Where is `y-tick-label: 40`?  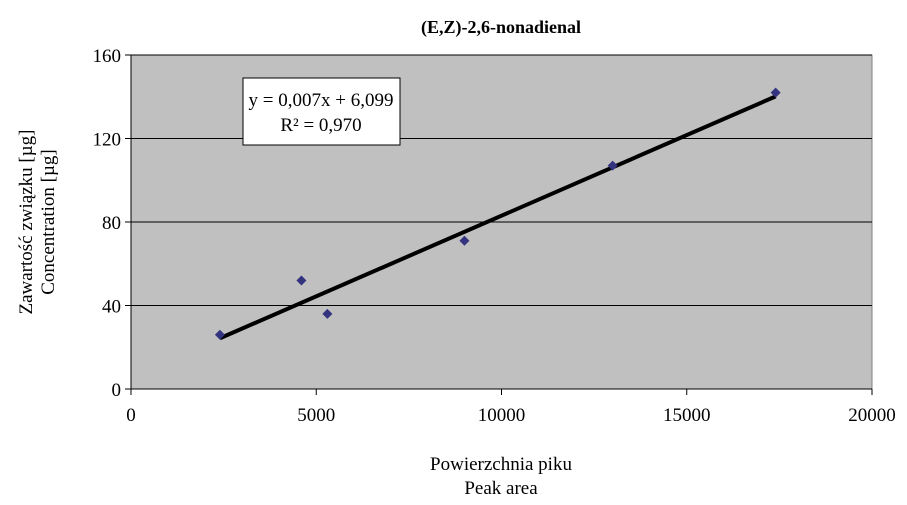 y-tick-label: 40 is located at coordinates (111, 307).